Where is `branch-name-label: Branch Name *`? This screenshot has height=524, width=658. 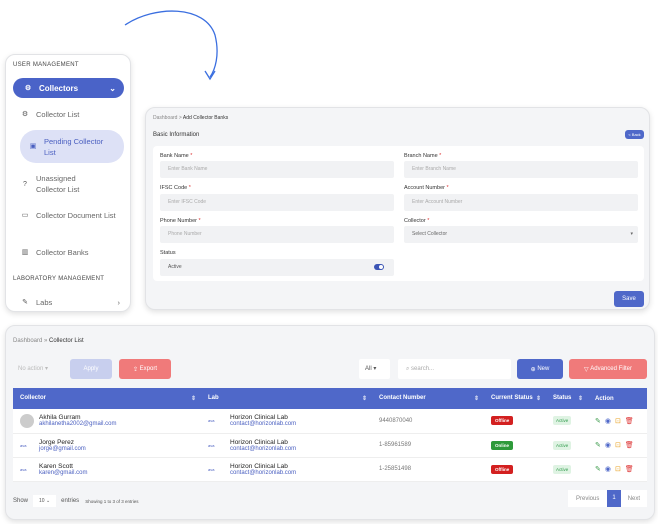
branch-name-label: Branch Name * is located at coordinates (423, 156).